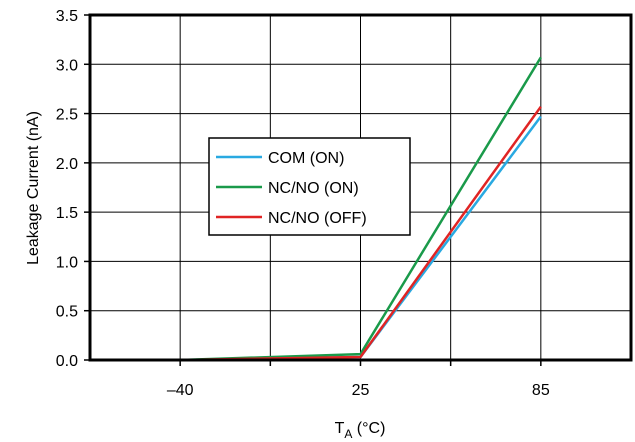 The height and width of the screenshot is (442, 635). What do you see at coordinates (33, 188) in the screenshot?
I see `y-axis-label: Leakage Current (nA)` at bounding box center [33, 188].